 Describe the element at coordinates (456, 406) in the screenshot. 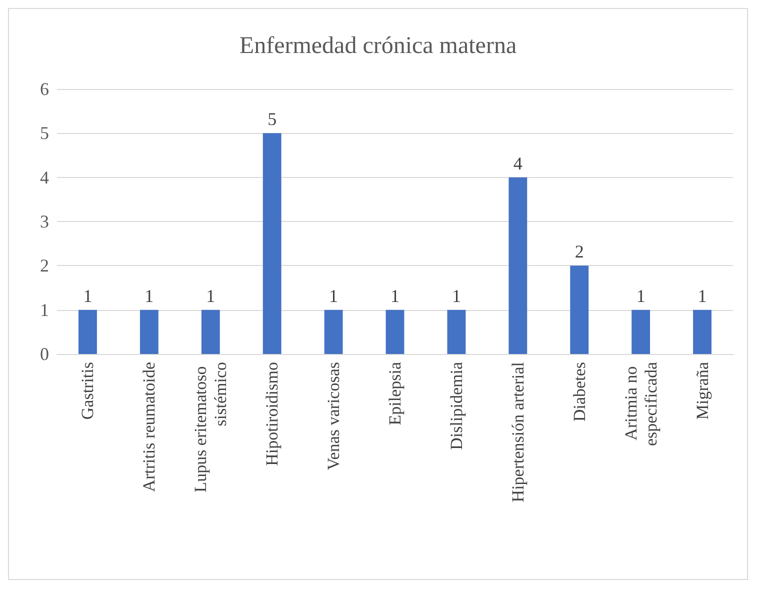

I see `x-tick-label: Dislipidemia` at that location.